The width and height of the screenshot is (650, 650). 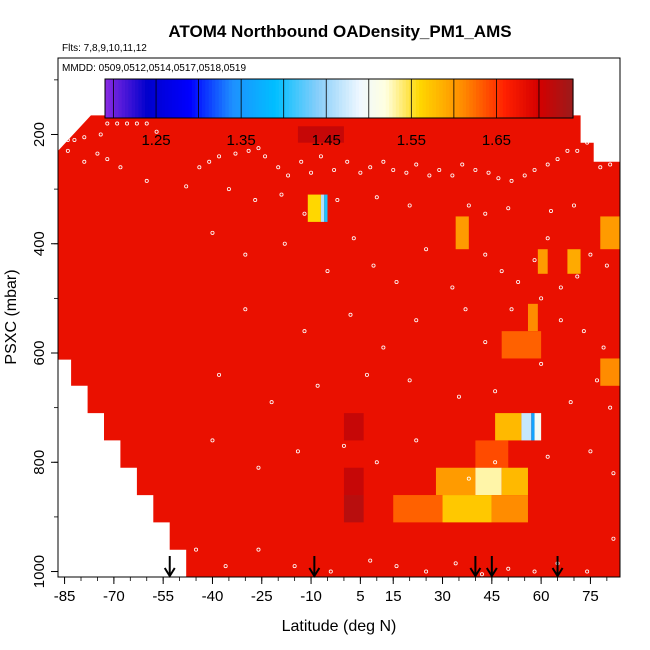 I want to click on x-axis-label: Latitude (deg N), so click(x=339, y=626).